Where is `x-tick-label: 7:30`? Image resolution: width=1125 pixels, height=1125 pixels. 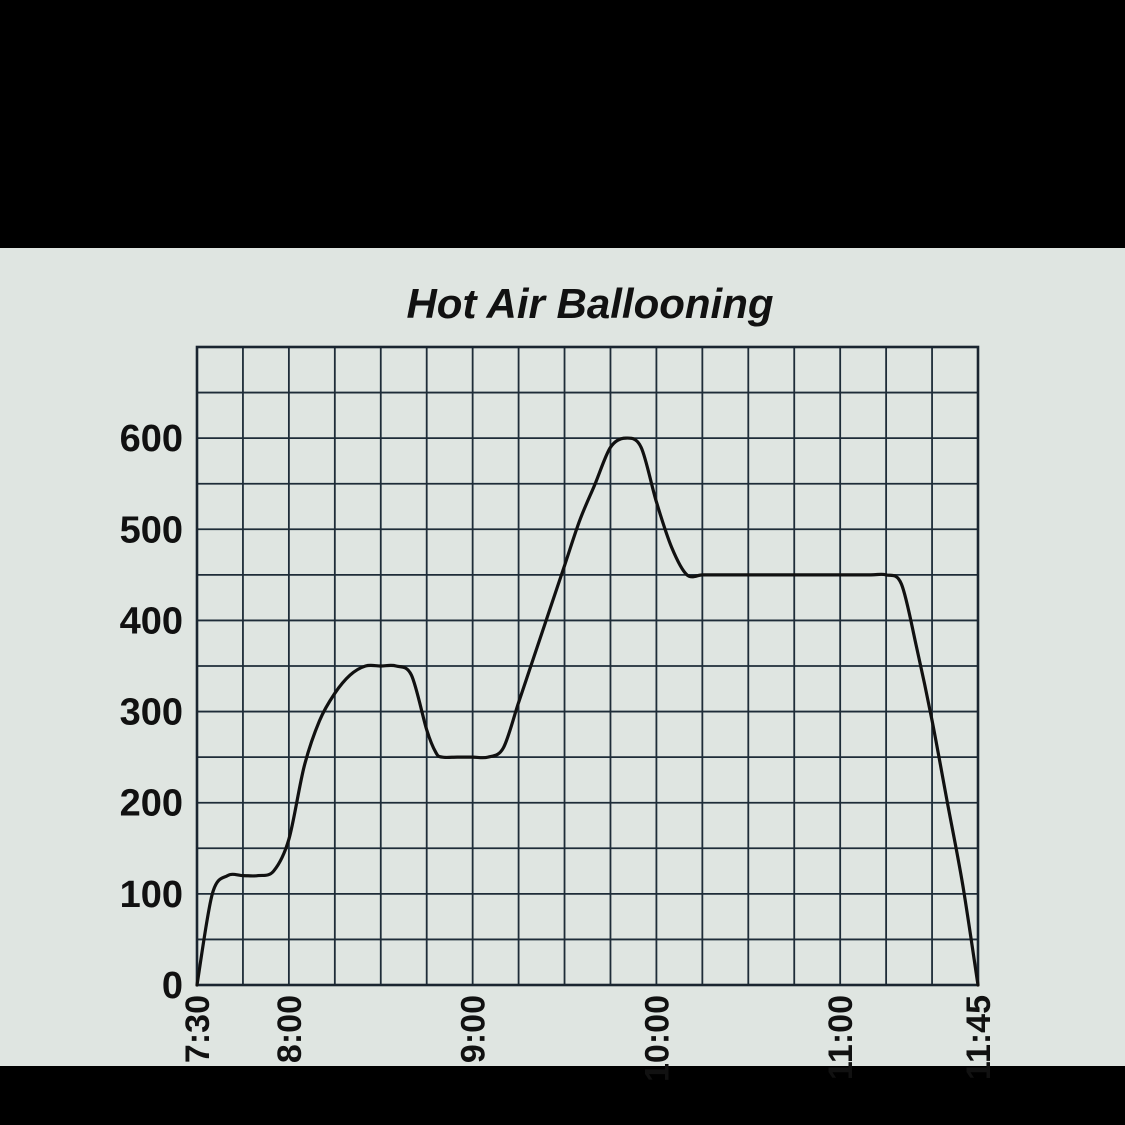
x-tick-label: 7:30 is located at coordinates (198, 1029).